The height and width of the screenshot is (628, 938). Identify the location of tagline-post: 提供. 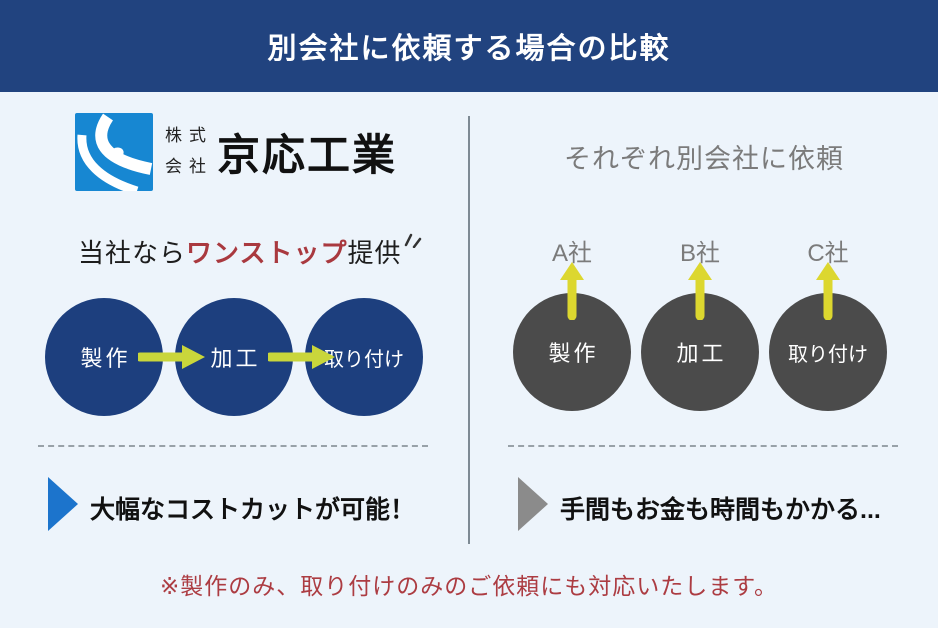
(374, 253).